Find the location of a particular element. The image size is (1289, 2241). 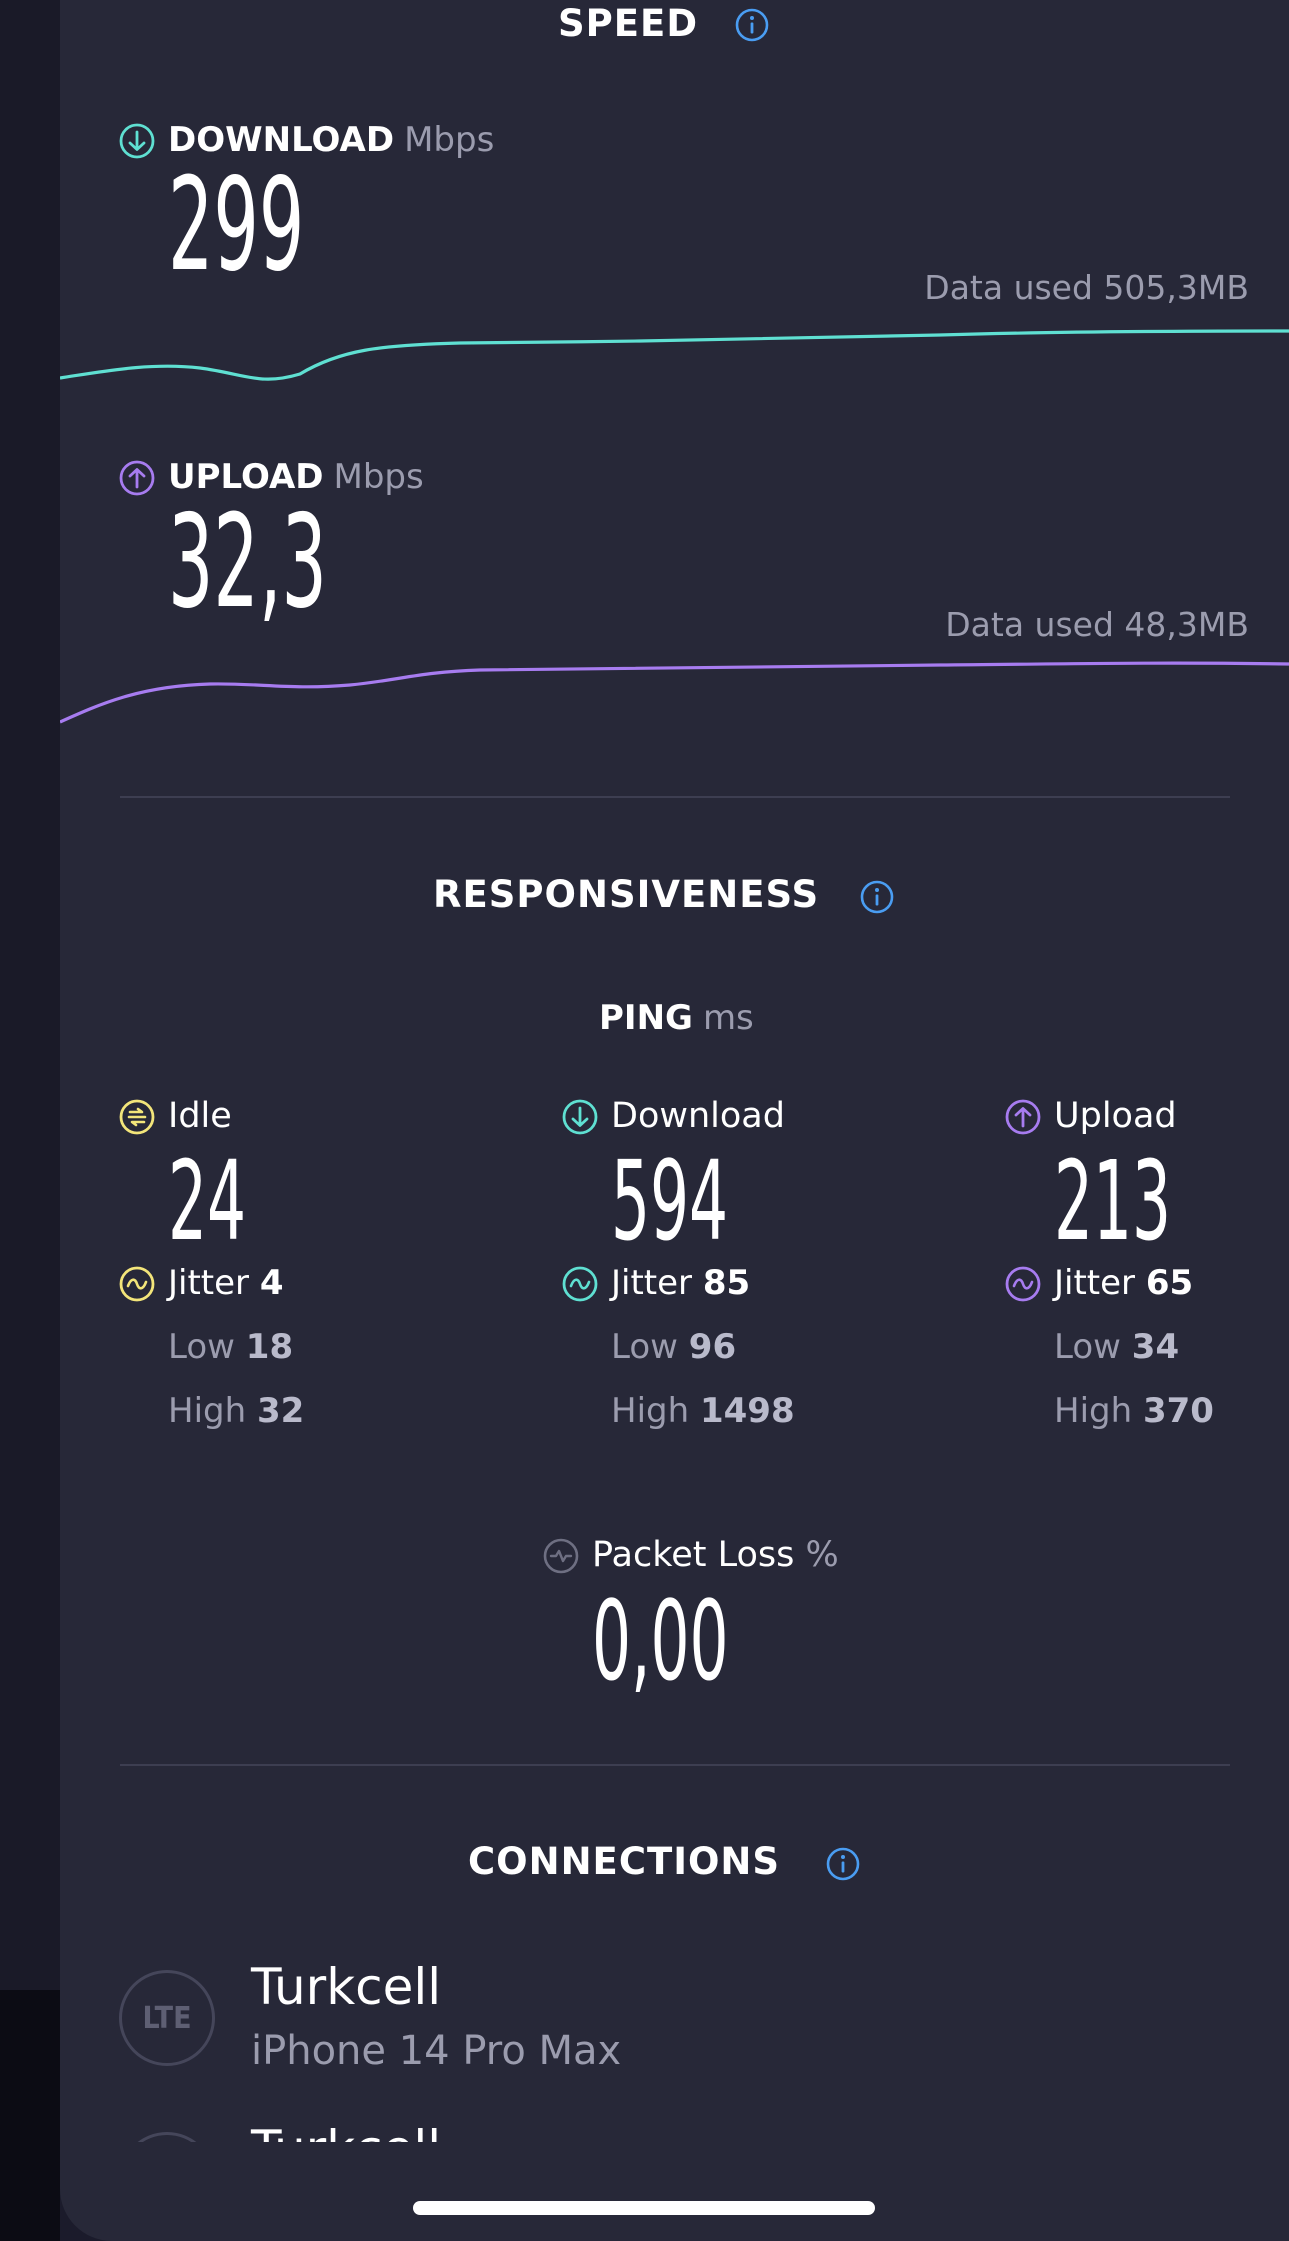

download-label: DOWNLOAD Mbps is located at coordinates (331, 140).